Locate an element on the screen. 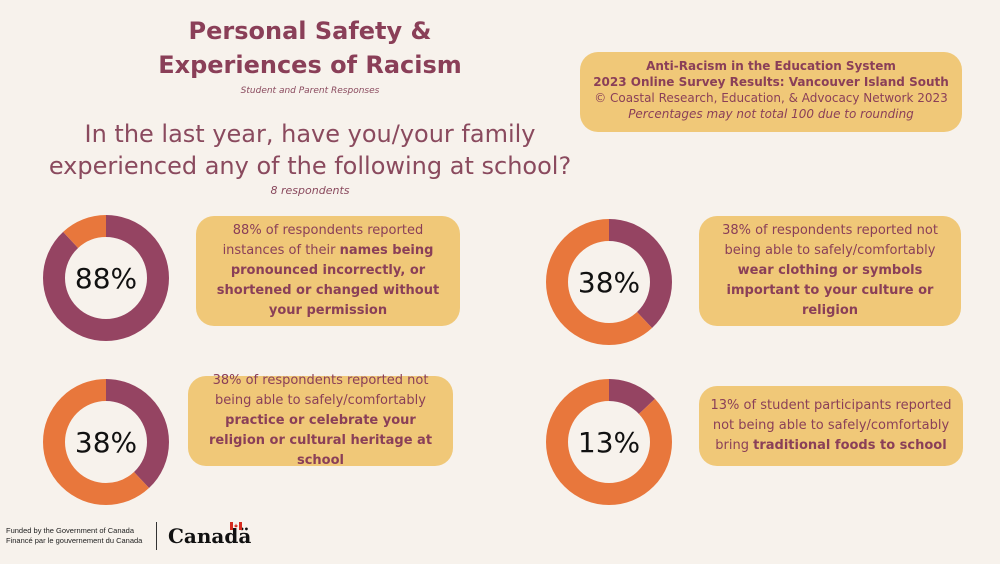  canada-wordmark: Canadä is located at coordinates (210, 536).